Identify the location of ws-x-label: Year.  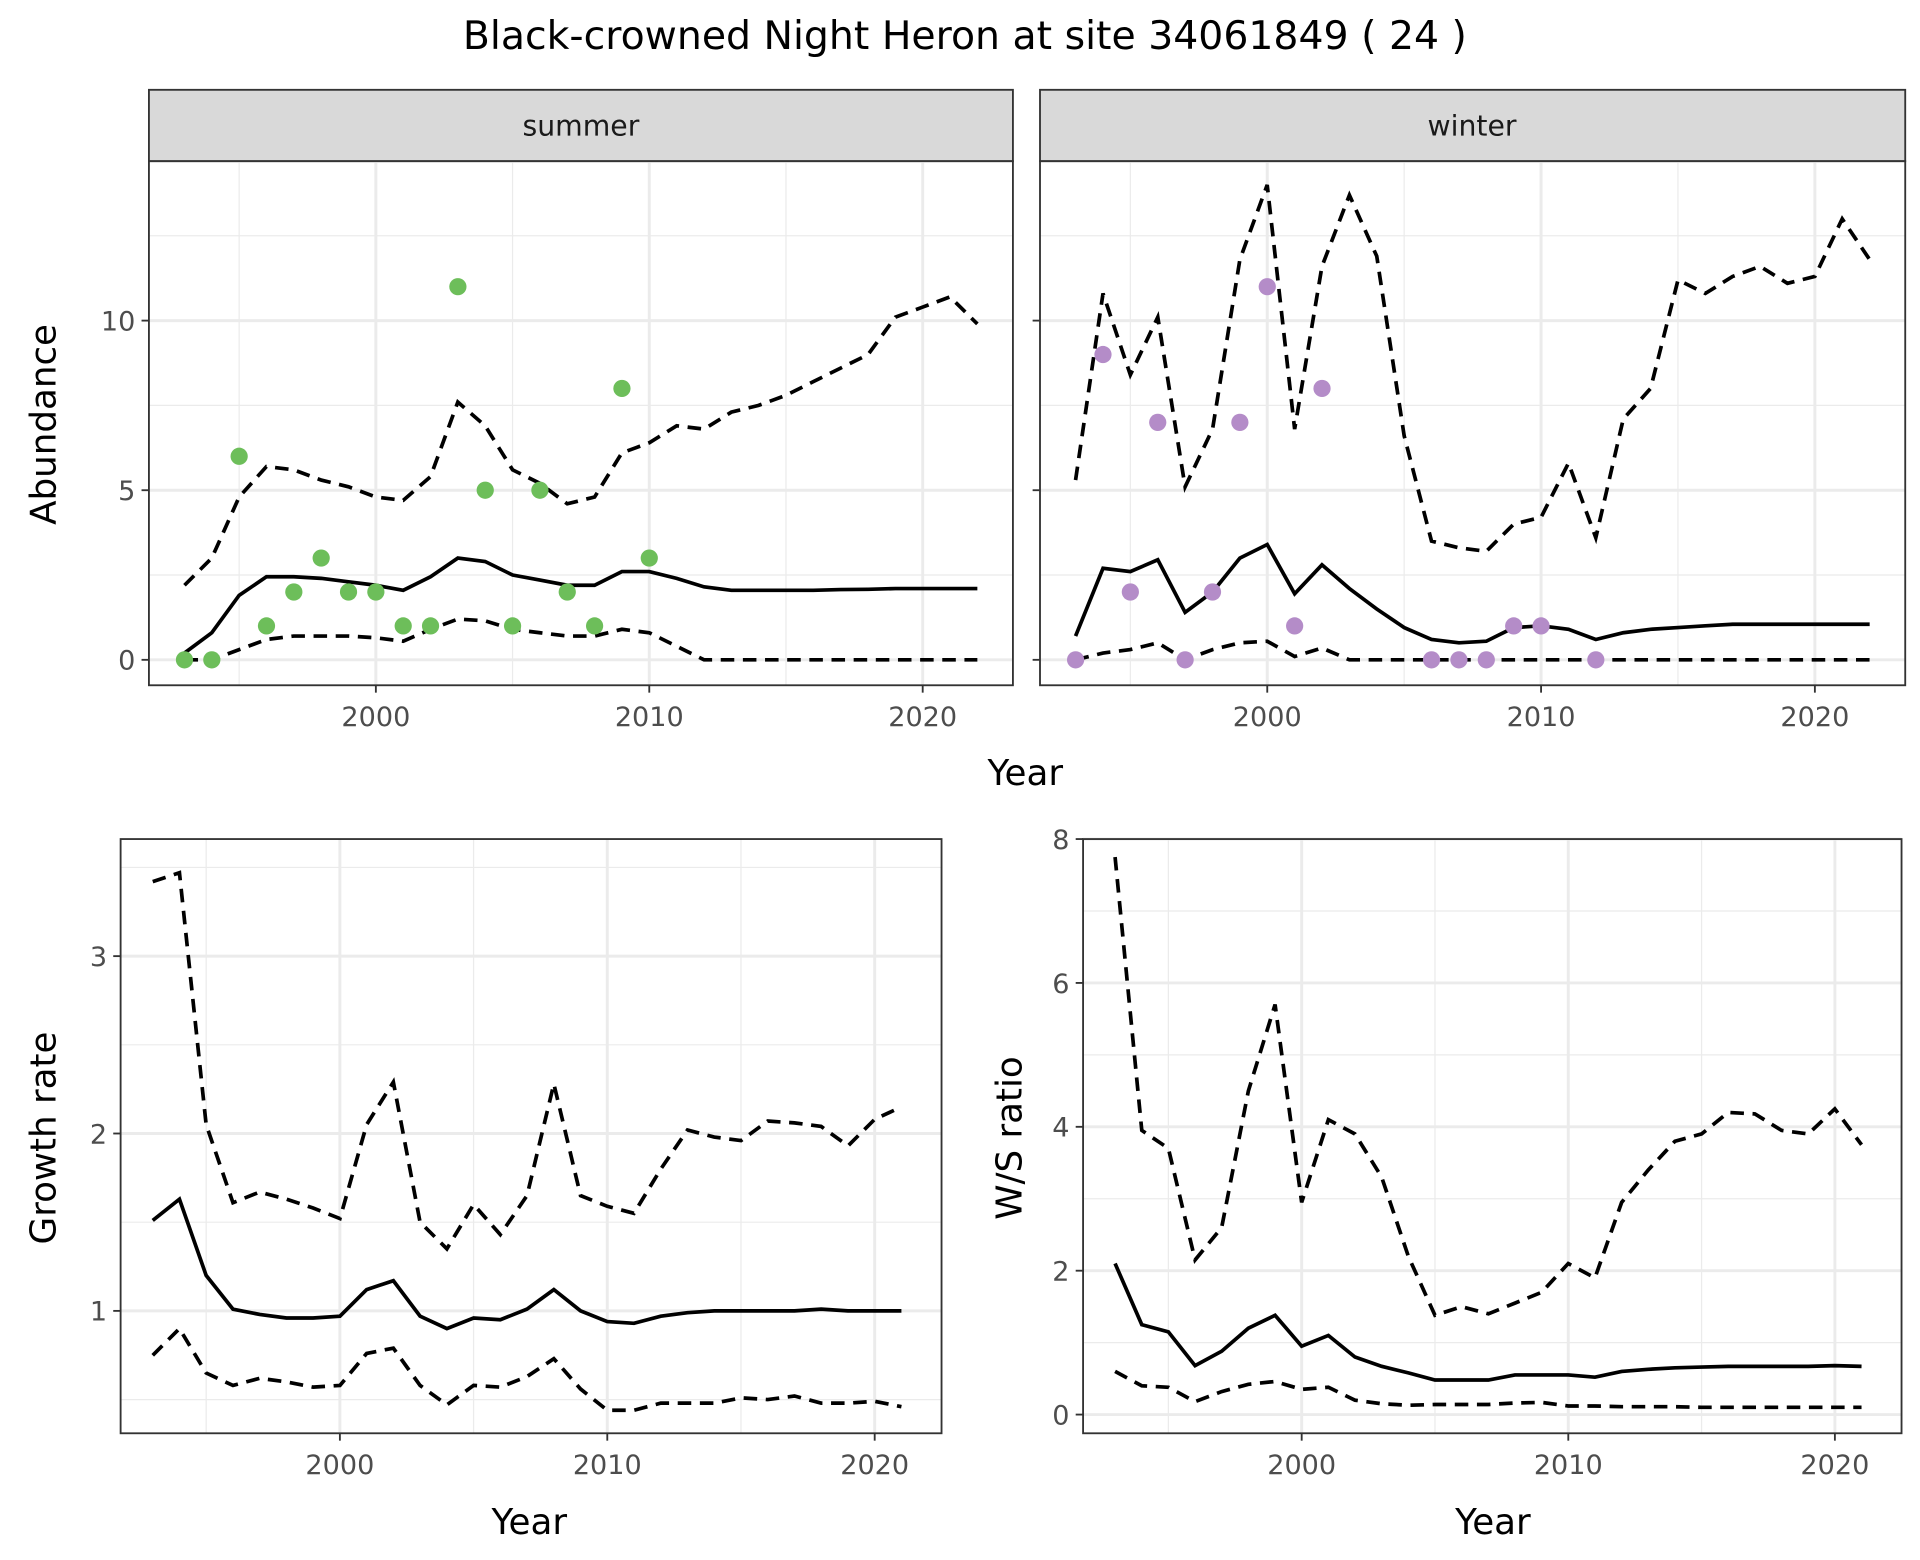
(1492, 1522).